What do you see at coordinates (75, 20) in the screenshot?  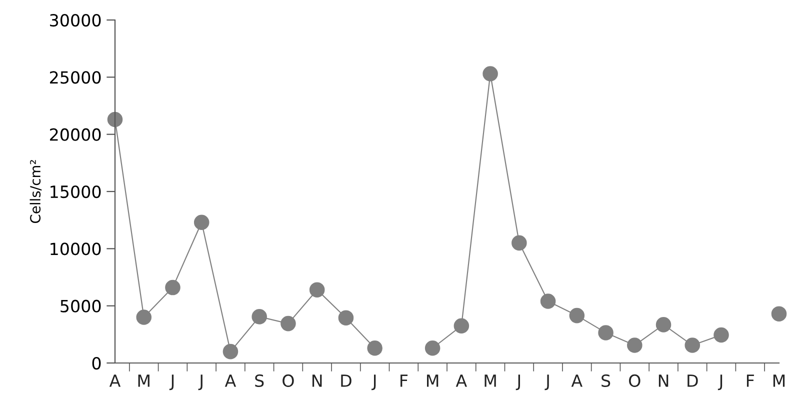 I see `y-tick-label: 30000` at bounding box center [75, 20].